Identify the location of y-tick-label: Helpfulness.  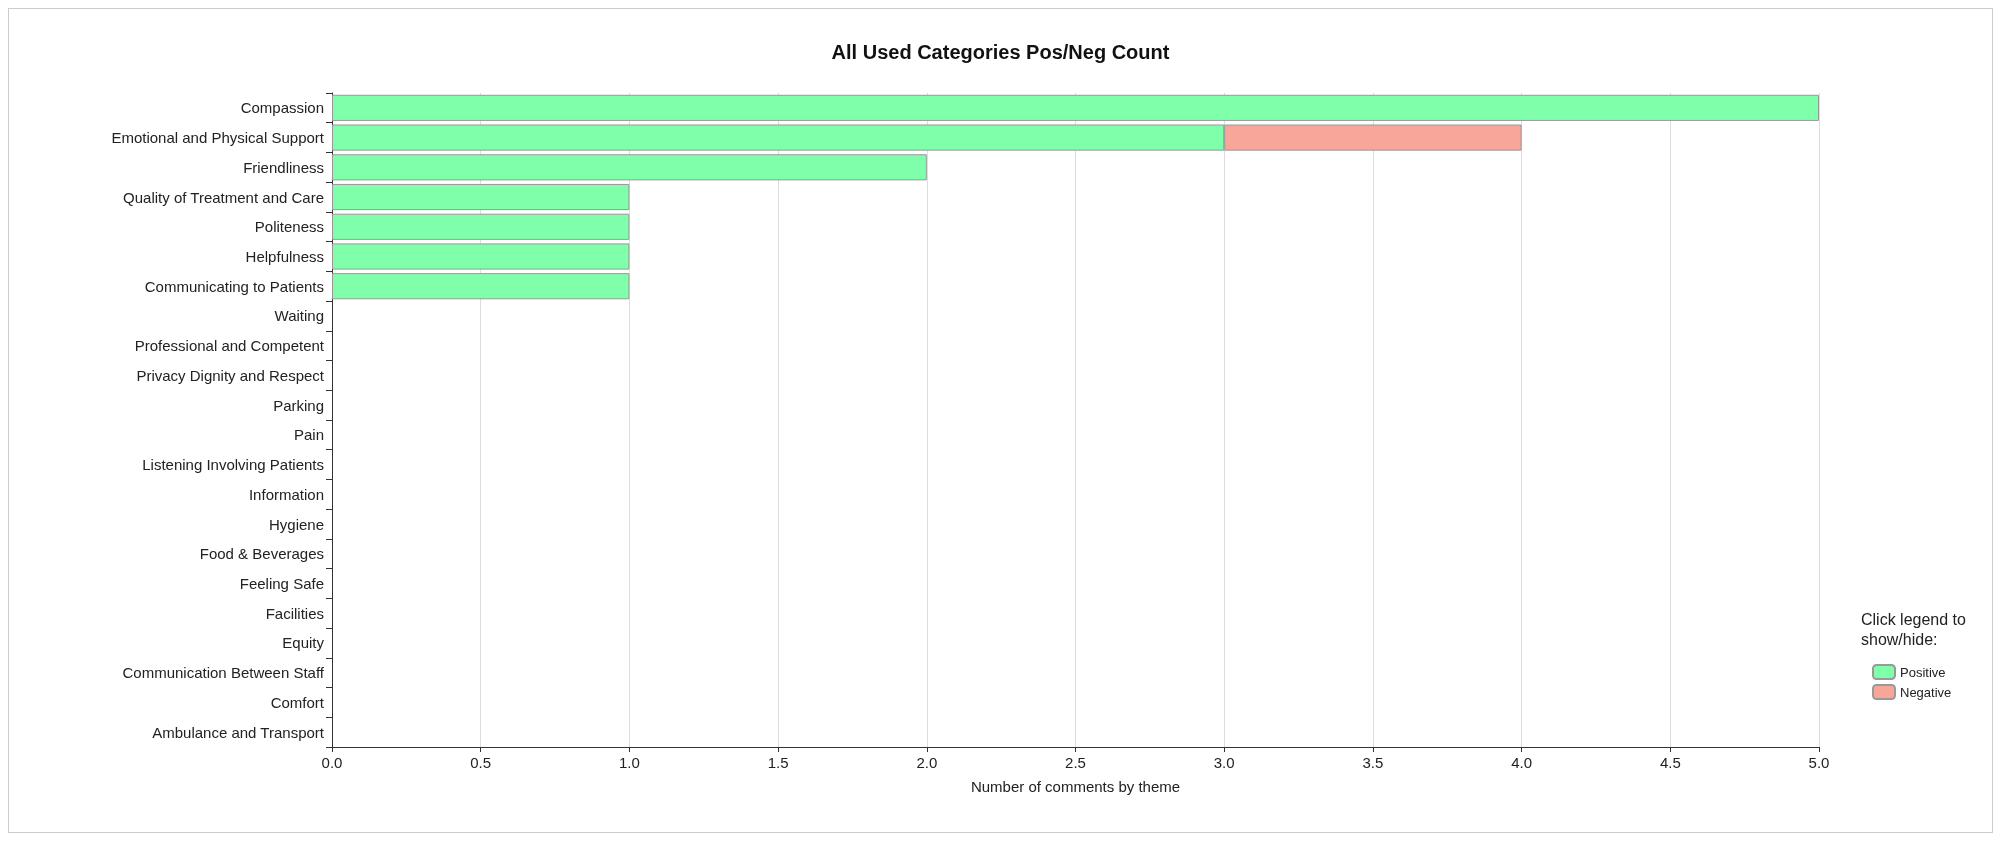
(284, 256).